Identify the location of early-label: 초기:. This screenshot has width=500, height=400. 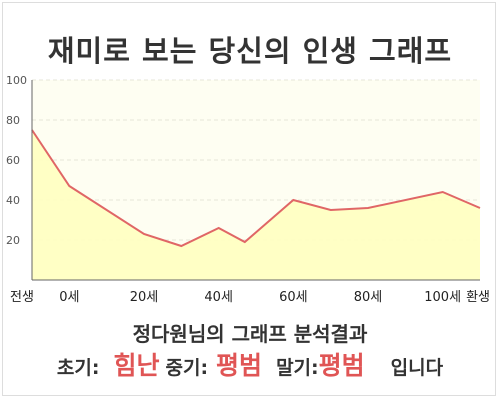
(78, 368).